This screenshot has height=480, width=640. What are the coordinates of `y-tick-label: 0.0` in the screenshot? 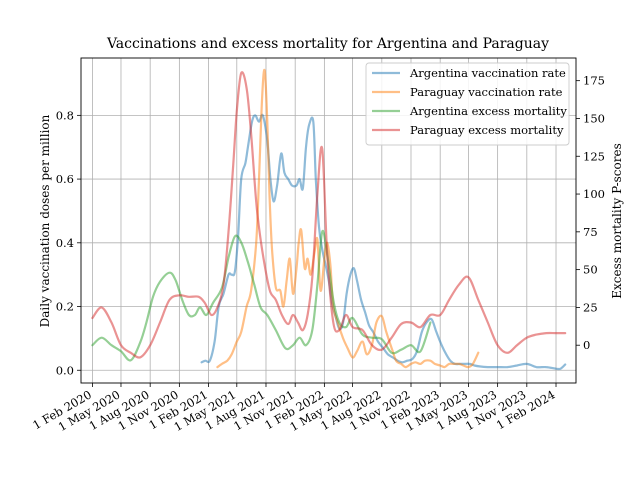 It's located at (65, 370).